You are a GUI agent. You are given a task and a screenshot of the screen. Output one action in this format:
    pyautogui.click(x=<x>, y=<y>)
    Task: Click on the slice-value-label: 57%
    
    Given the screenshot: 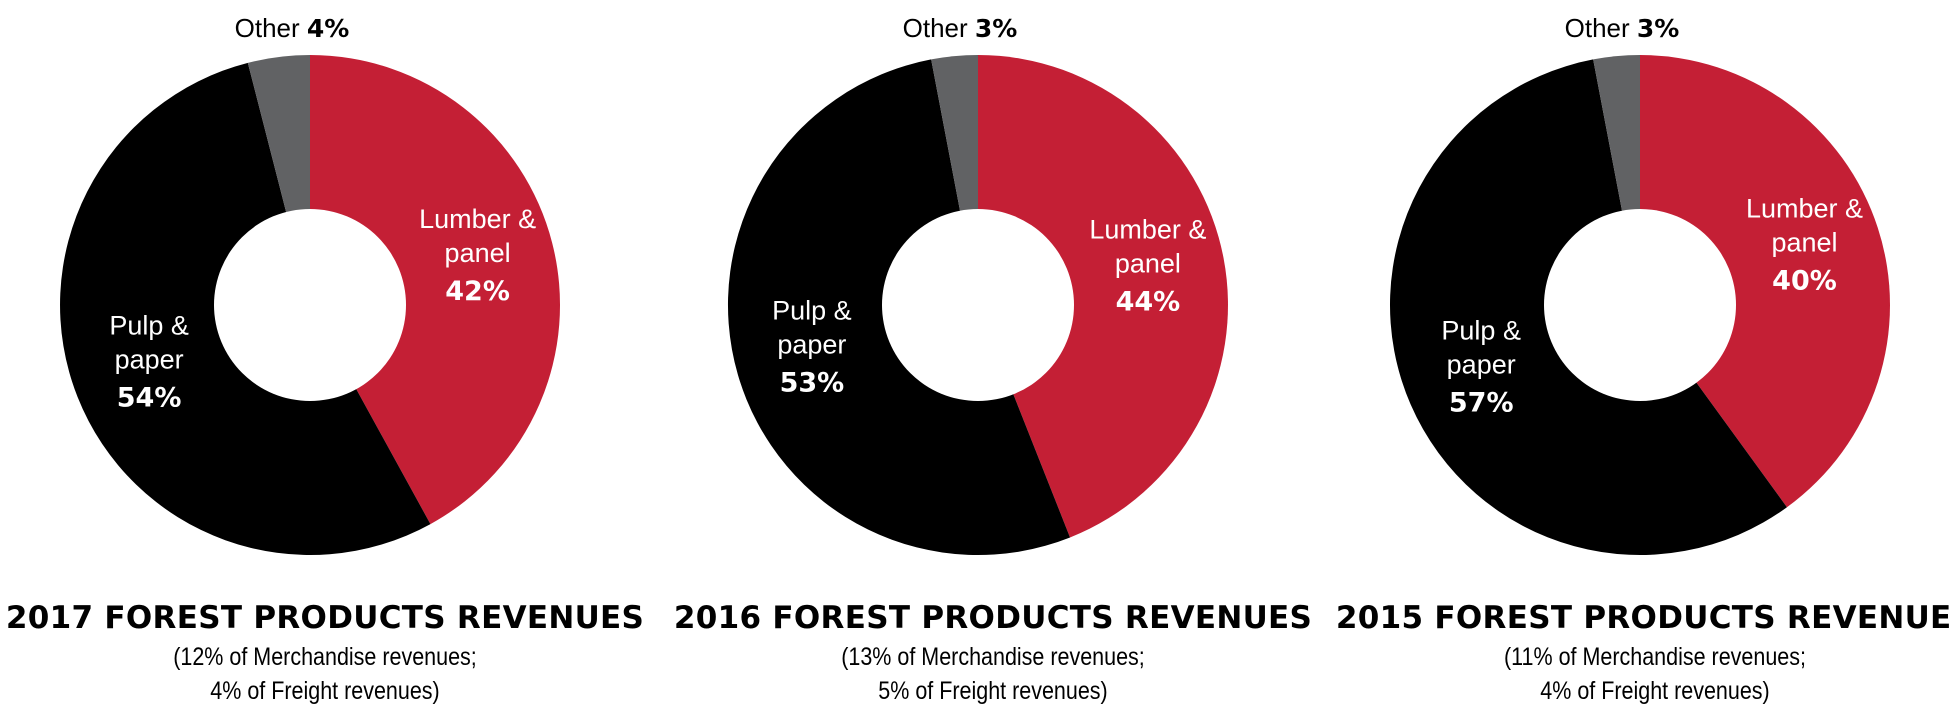 What is the action you would take?
    pyautogui.click(x=1481, y=403)
    